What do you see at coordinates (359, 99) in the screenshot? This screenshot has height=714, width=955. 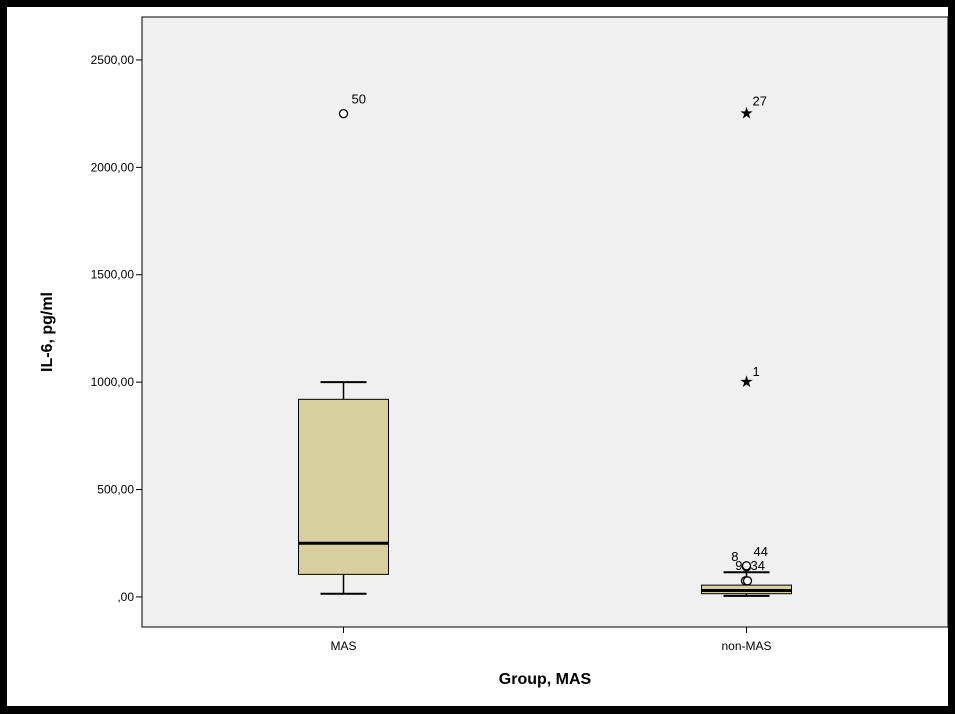 I see `outlier-label: 50` at bounding box center [359, 99].